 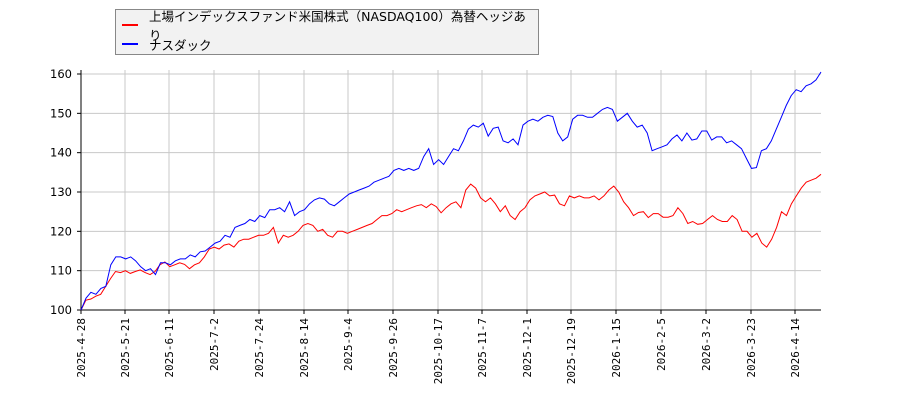 What do you see at coordinates (527, 348) in the screenshot?
I see `x-tick-label: 2025-12-1` at bounding box center [527, 348].